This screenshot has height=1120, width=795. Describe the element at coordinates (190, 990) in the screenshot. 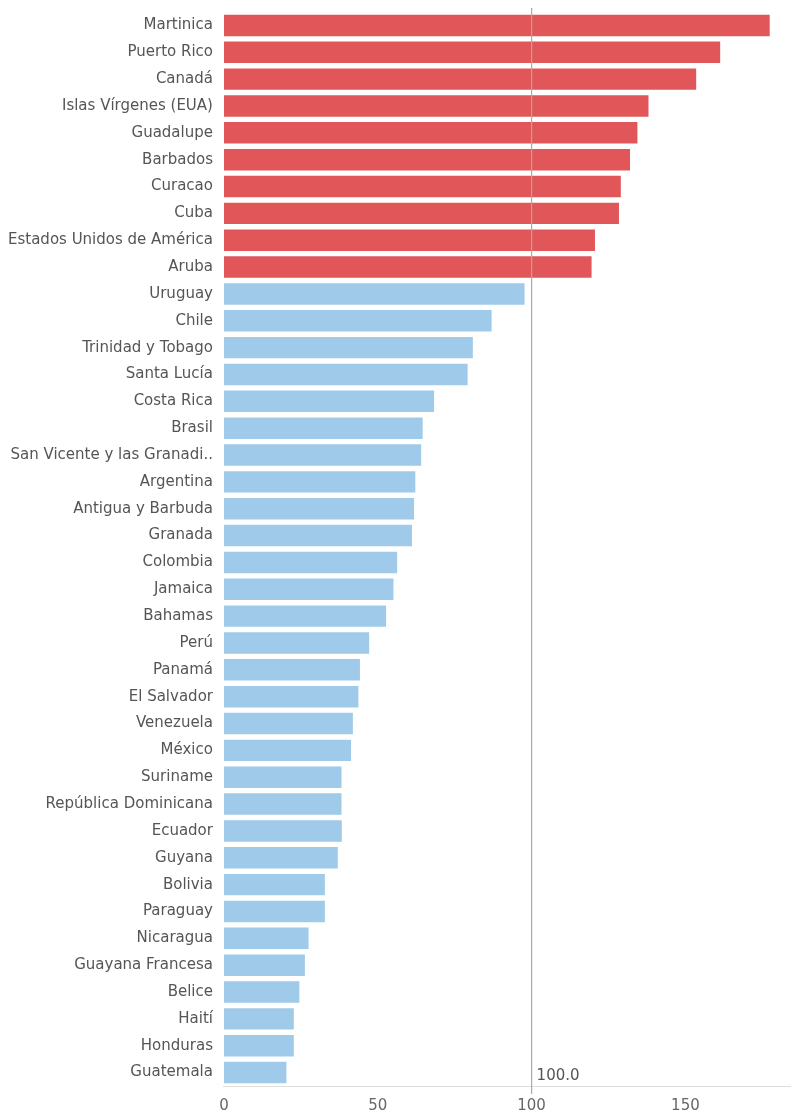

I see `y-tick-label: Belice` at that location.